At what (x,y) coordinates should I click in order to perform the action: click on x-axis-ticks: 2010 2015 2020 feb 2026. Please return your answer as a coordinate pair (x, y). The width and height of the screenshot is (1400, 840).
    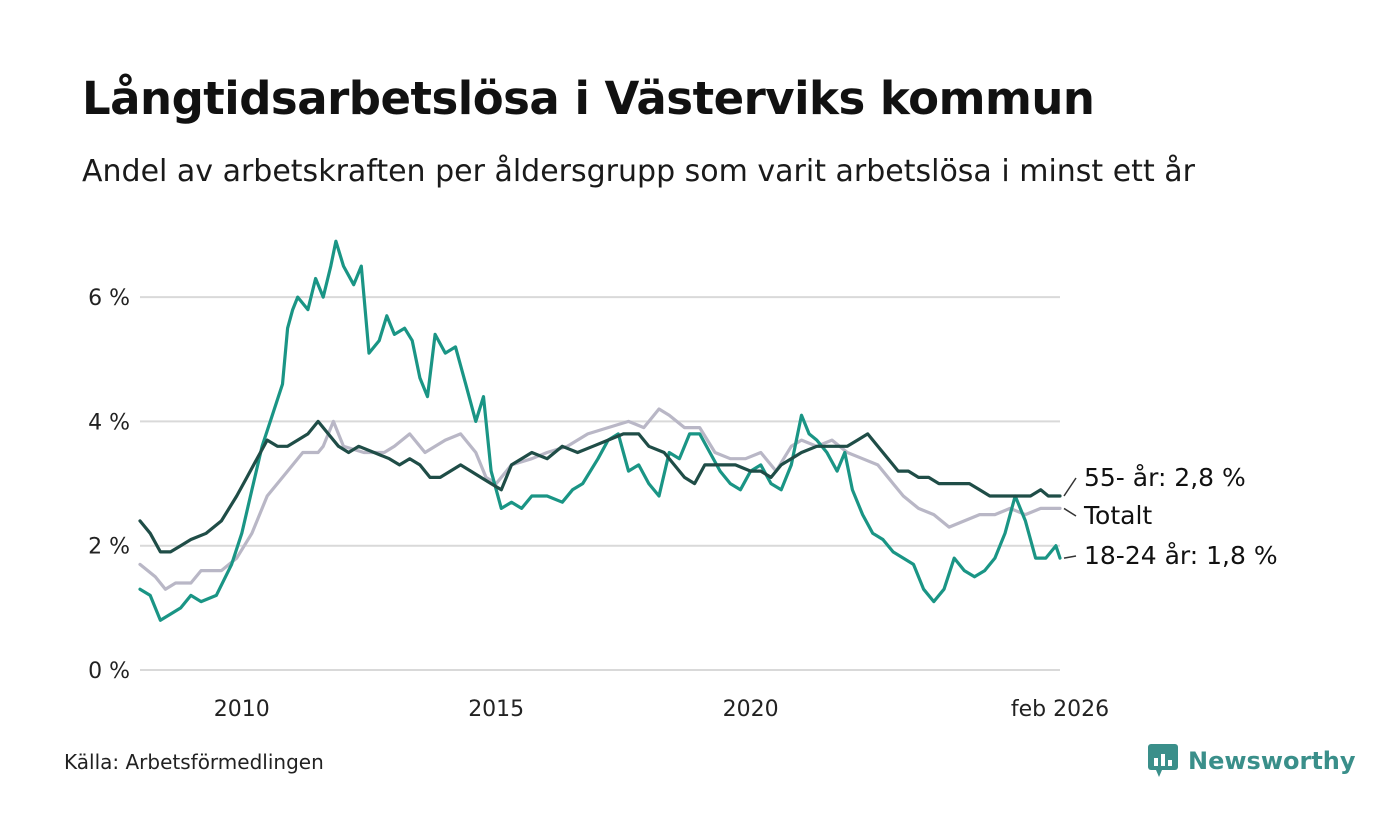
    Looking at the image, I should click on (661, 709).